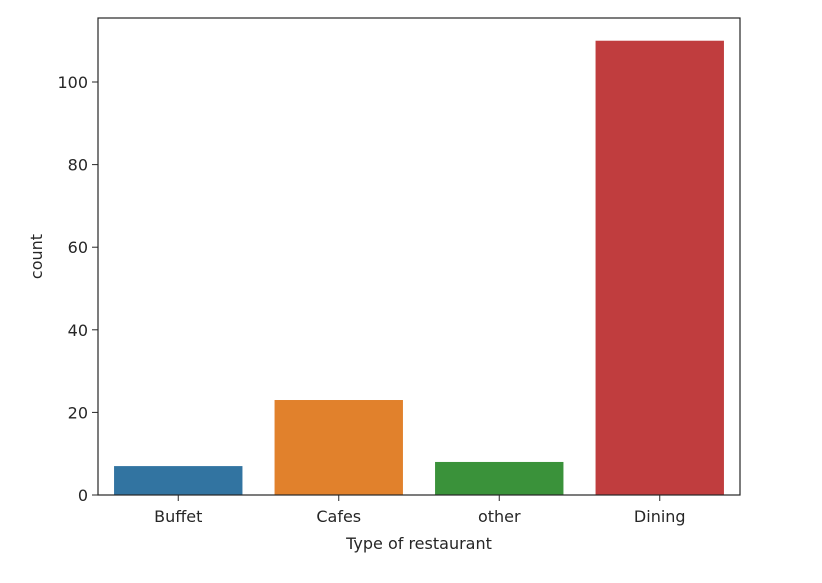 The image size is (822, 583). I want to click on y-axis-label: count, so click(36, 256).